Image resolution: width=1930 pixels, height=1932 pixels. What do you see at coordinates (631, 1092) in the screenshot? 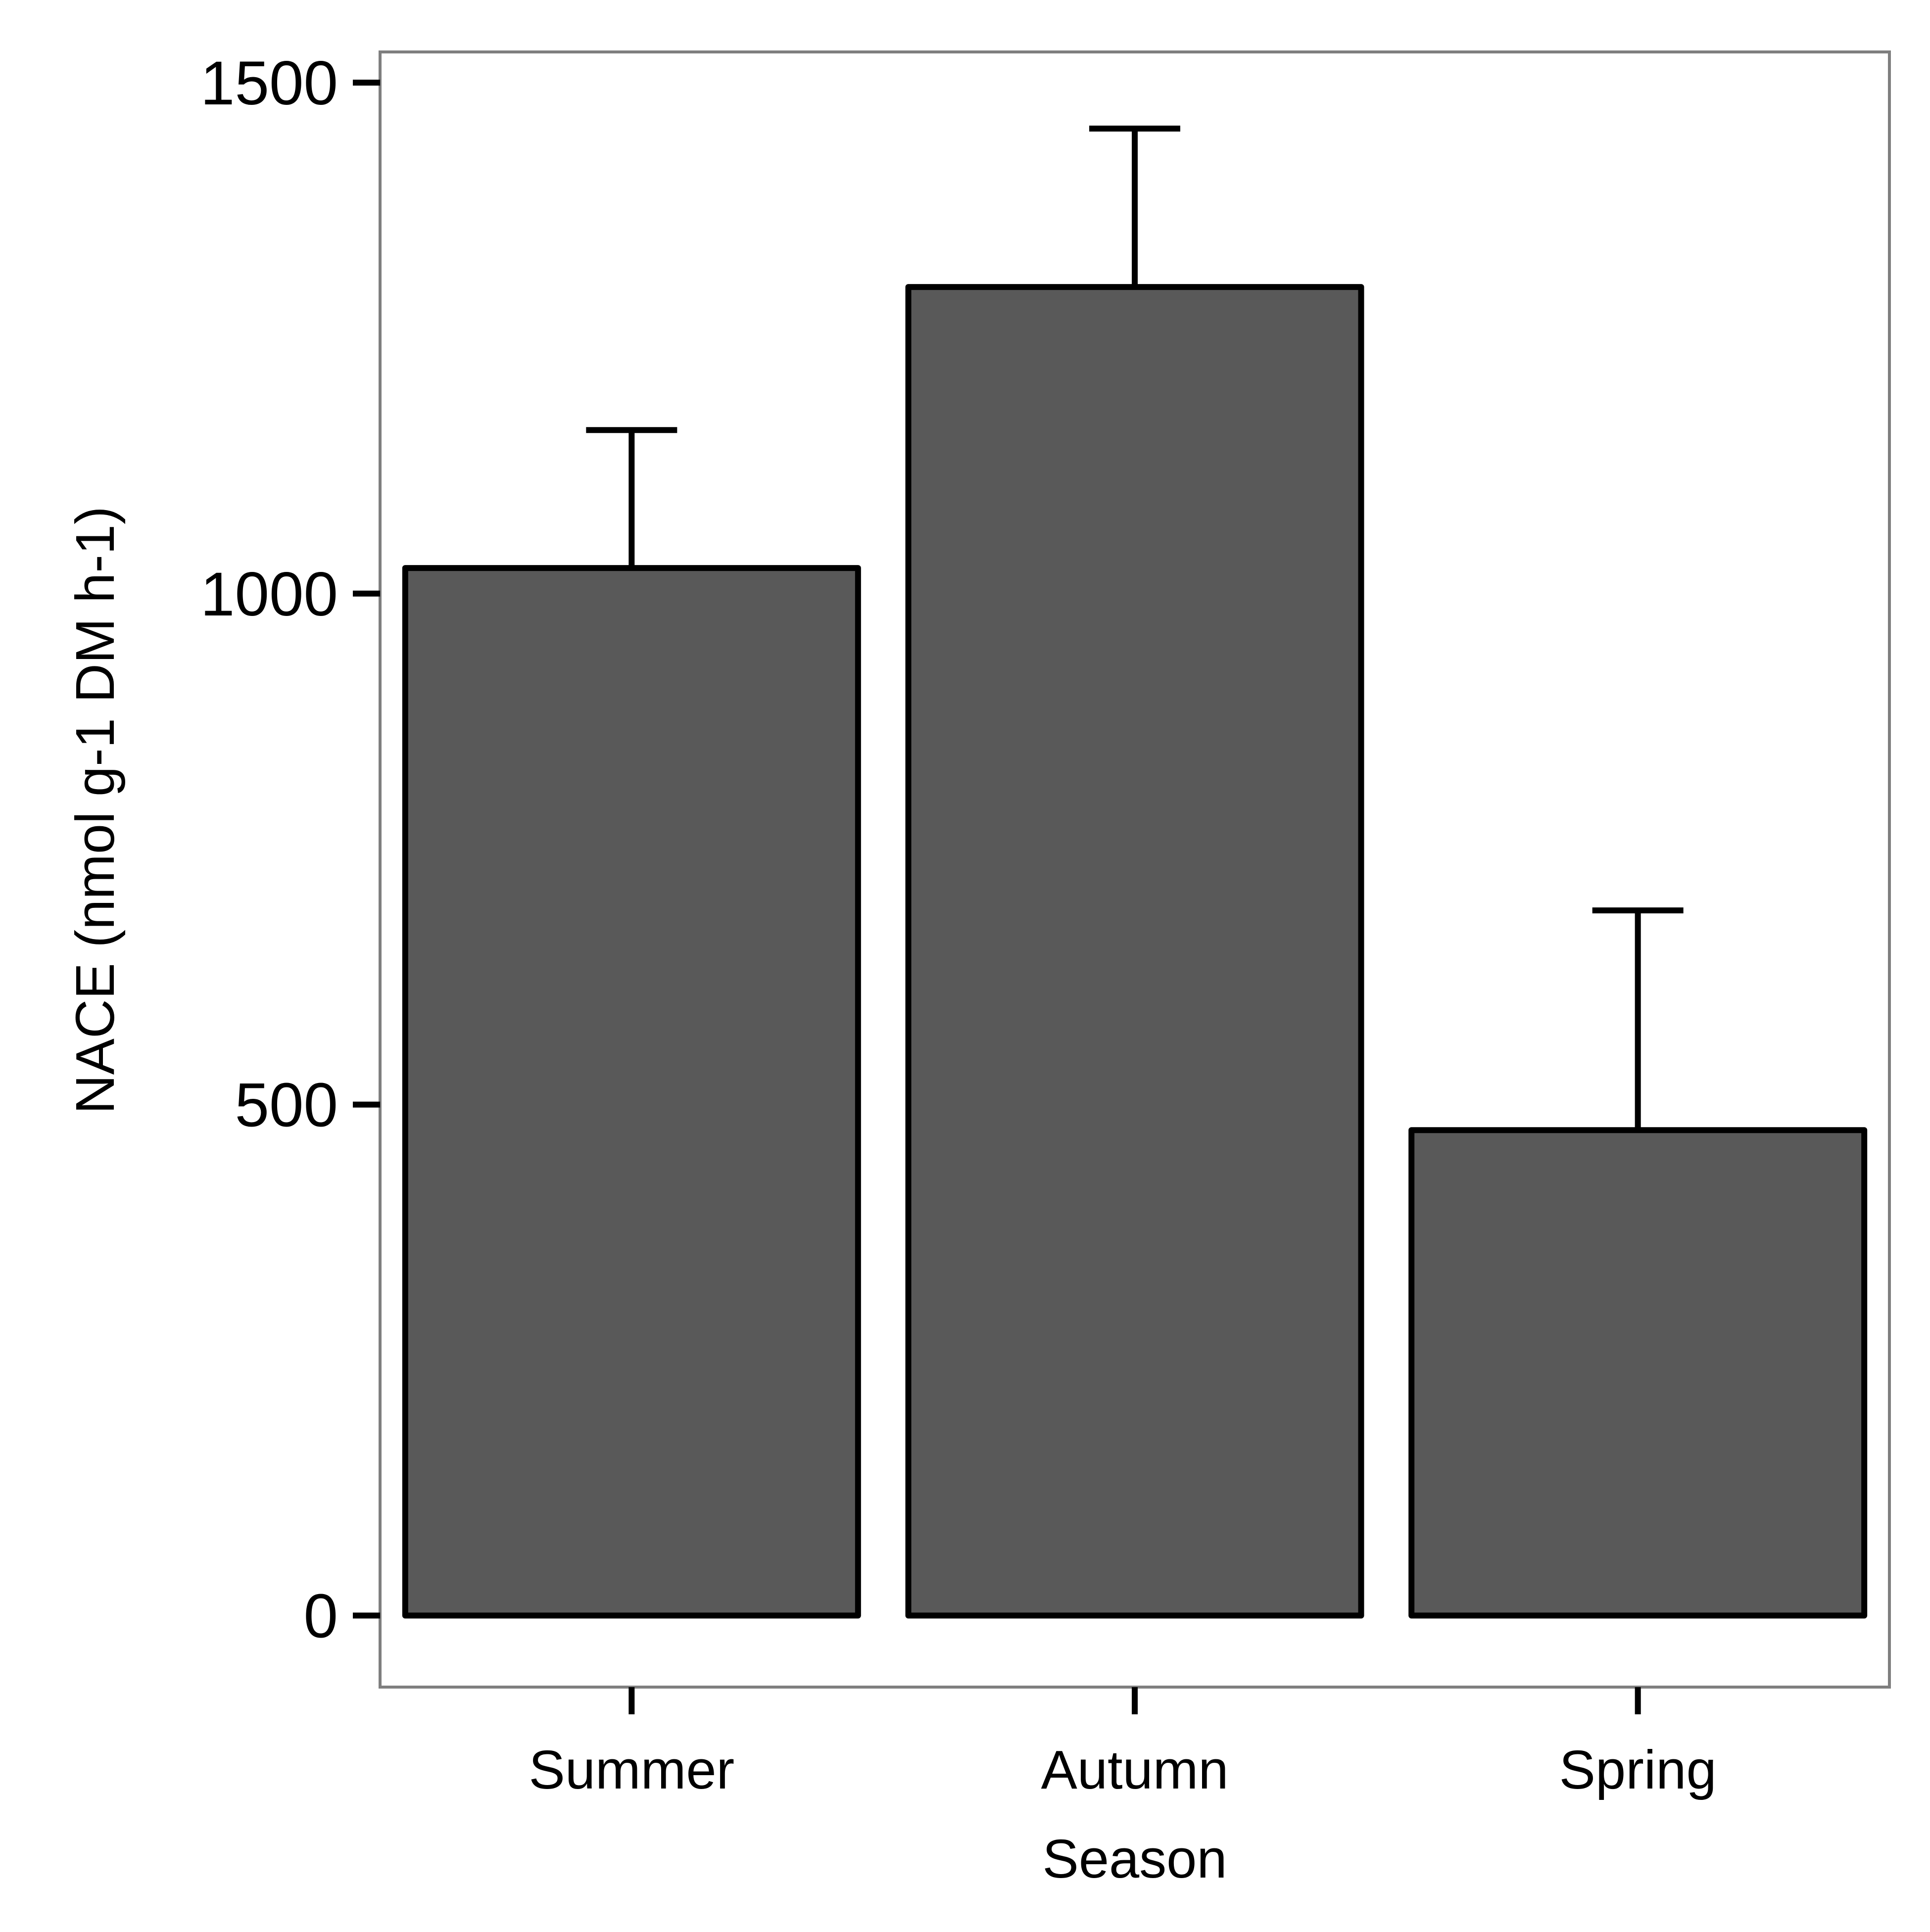
I see `bar-summer` at bounding box center [631, 1092].